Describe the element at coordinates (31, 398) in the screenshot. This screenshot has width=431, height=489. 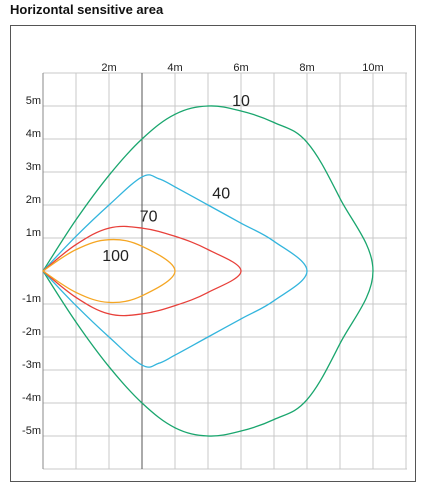
I see `y-tick-label: -4m` at that location.